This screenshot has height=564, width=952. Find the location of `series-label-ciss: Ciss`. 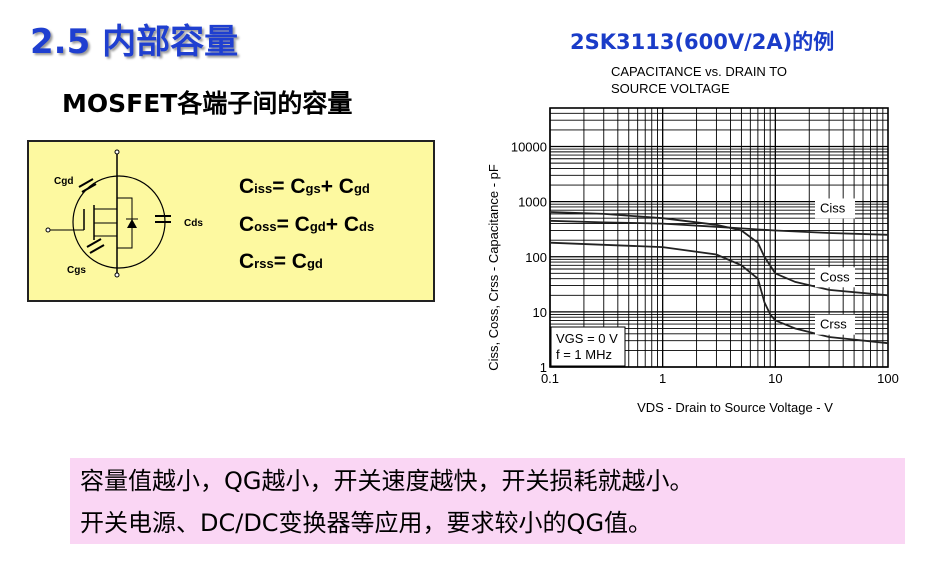

series-label-ciss: Ciss is located at coordinates (833, 207).